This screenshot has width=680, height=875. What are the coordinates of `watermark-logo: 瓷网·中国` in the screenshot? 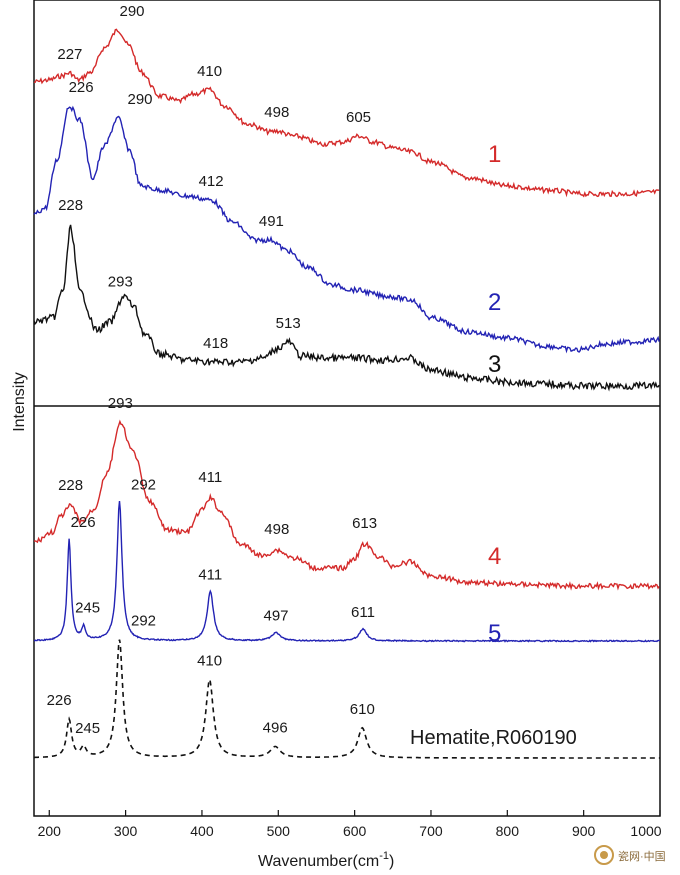 It's located at (630, 855).